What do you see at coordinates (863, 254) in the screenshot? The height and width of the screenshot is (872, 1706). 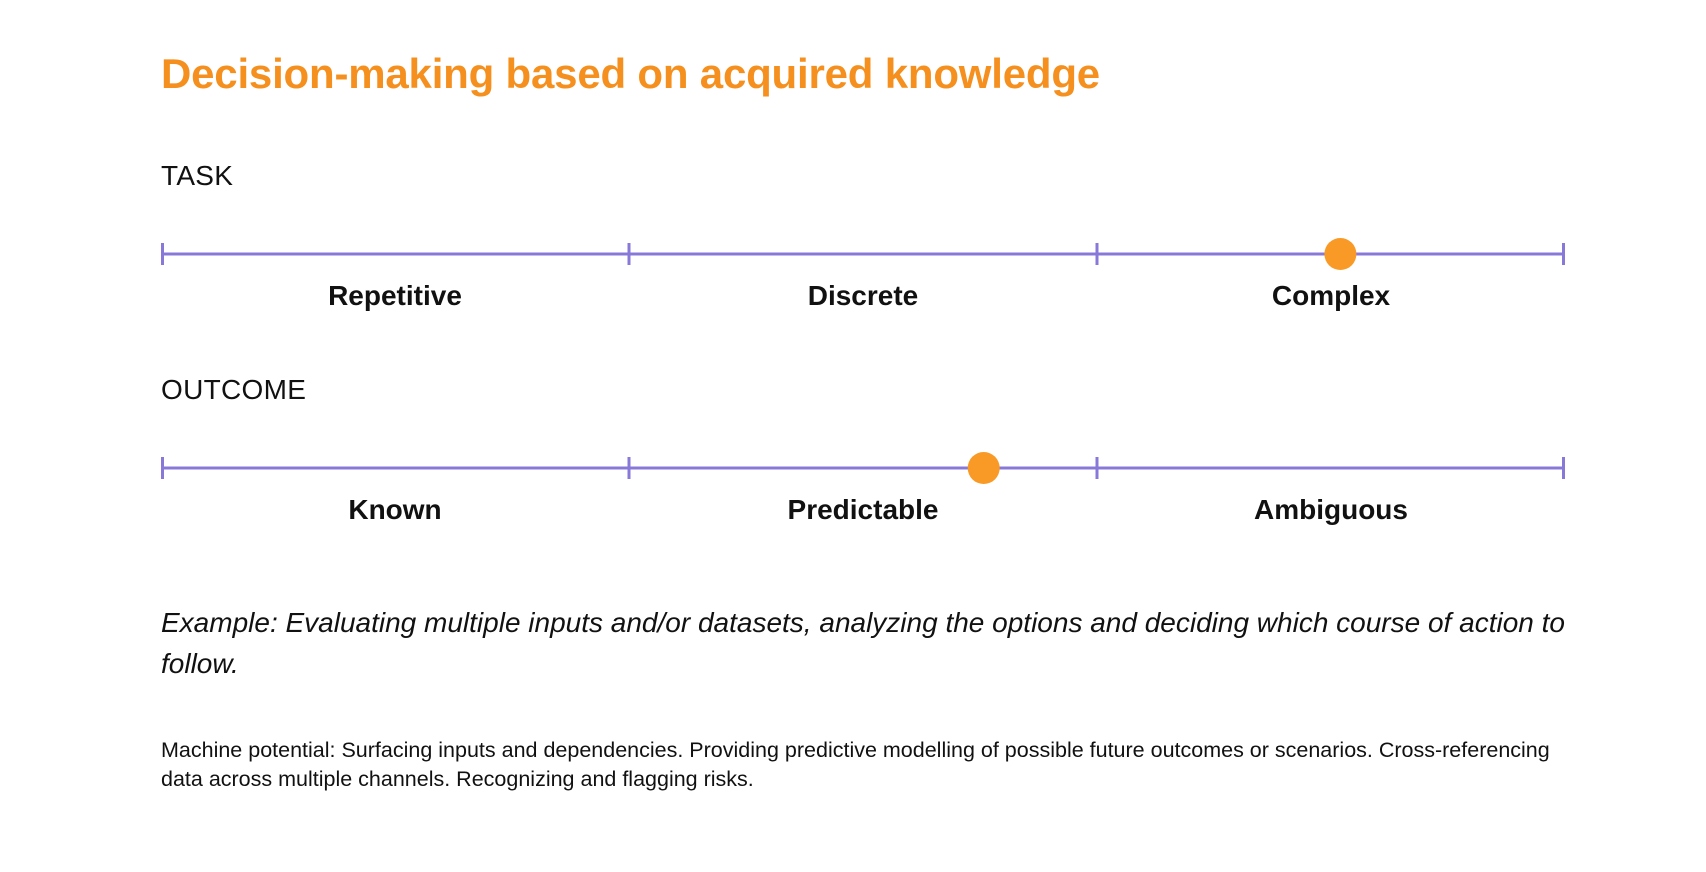 I see `task-scale-line` at bounding box center [863, 254].